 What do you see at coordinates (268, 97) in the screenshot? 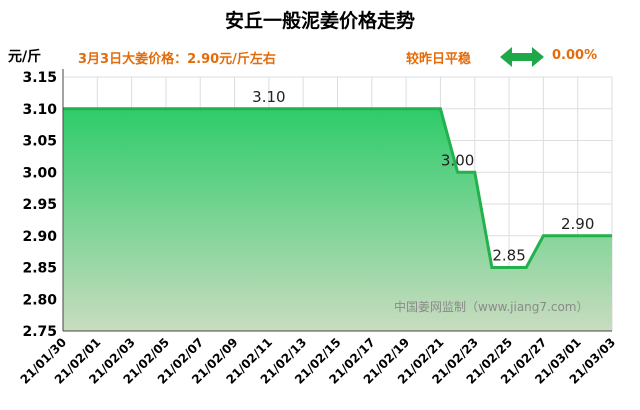
I see `data-label: 3.10` at bounding box center [268, 97].